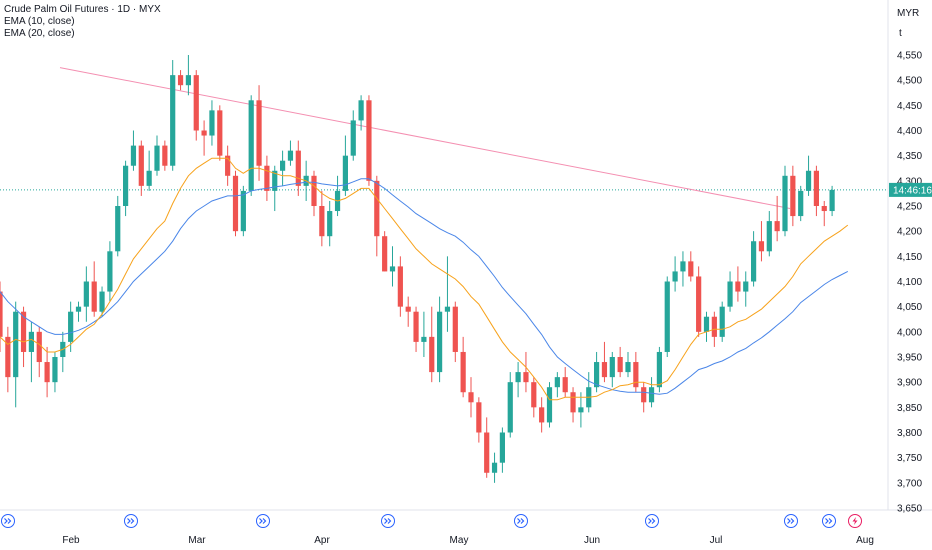 This screenshot has height=550, width=932. I want to click on event-icons, so click(431, 521).